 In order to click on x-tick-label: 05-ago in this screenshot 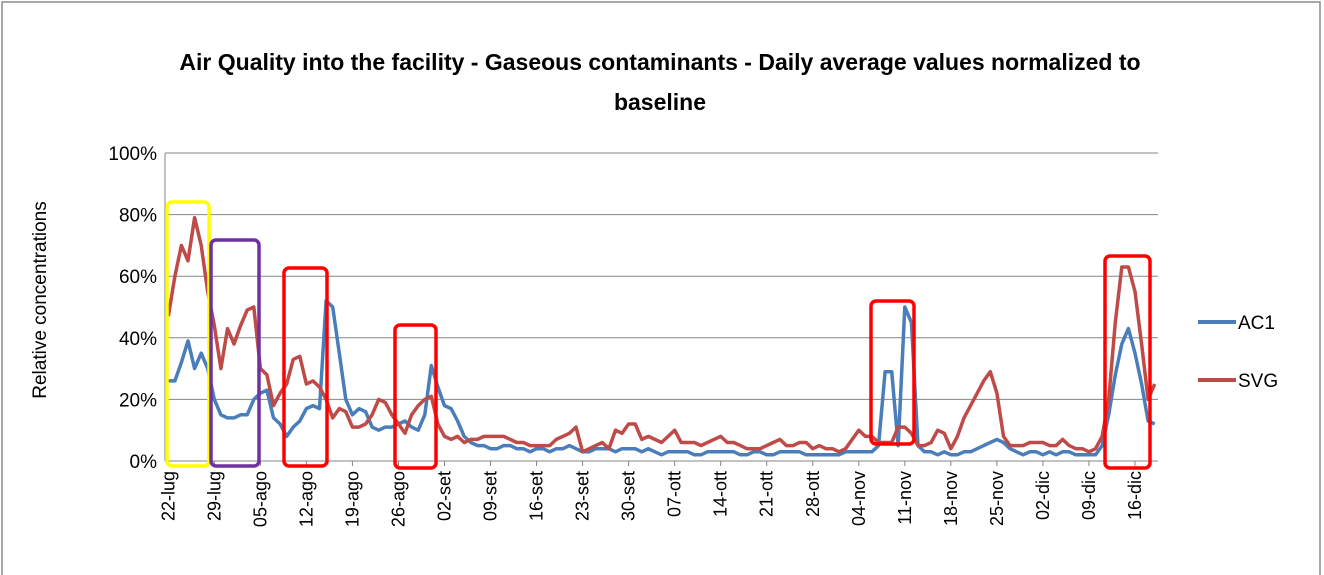, I will do `click(260, 499)`.